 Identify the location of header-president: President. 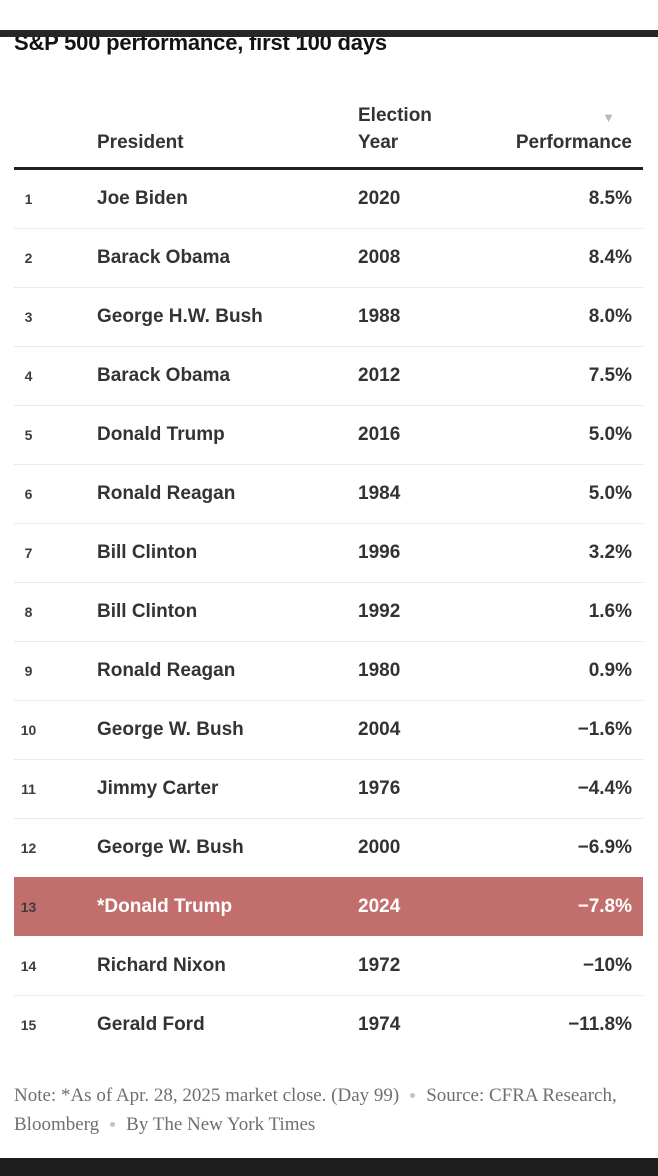
(140, 142).